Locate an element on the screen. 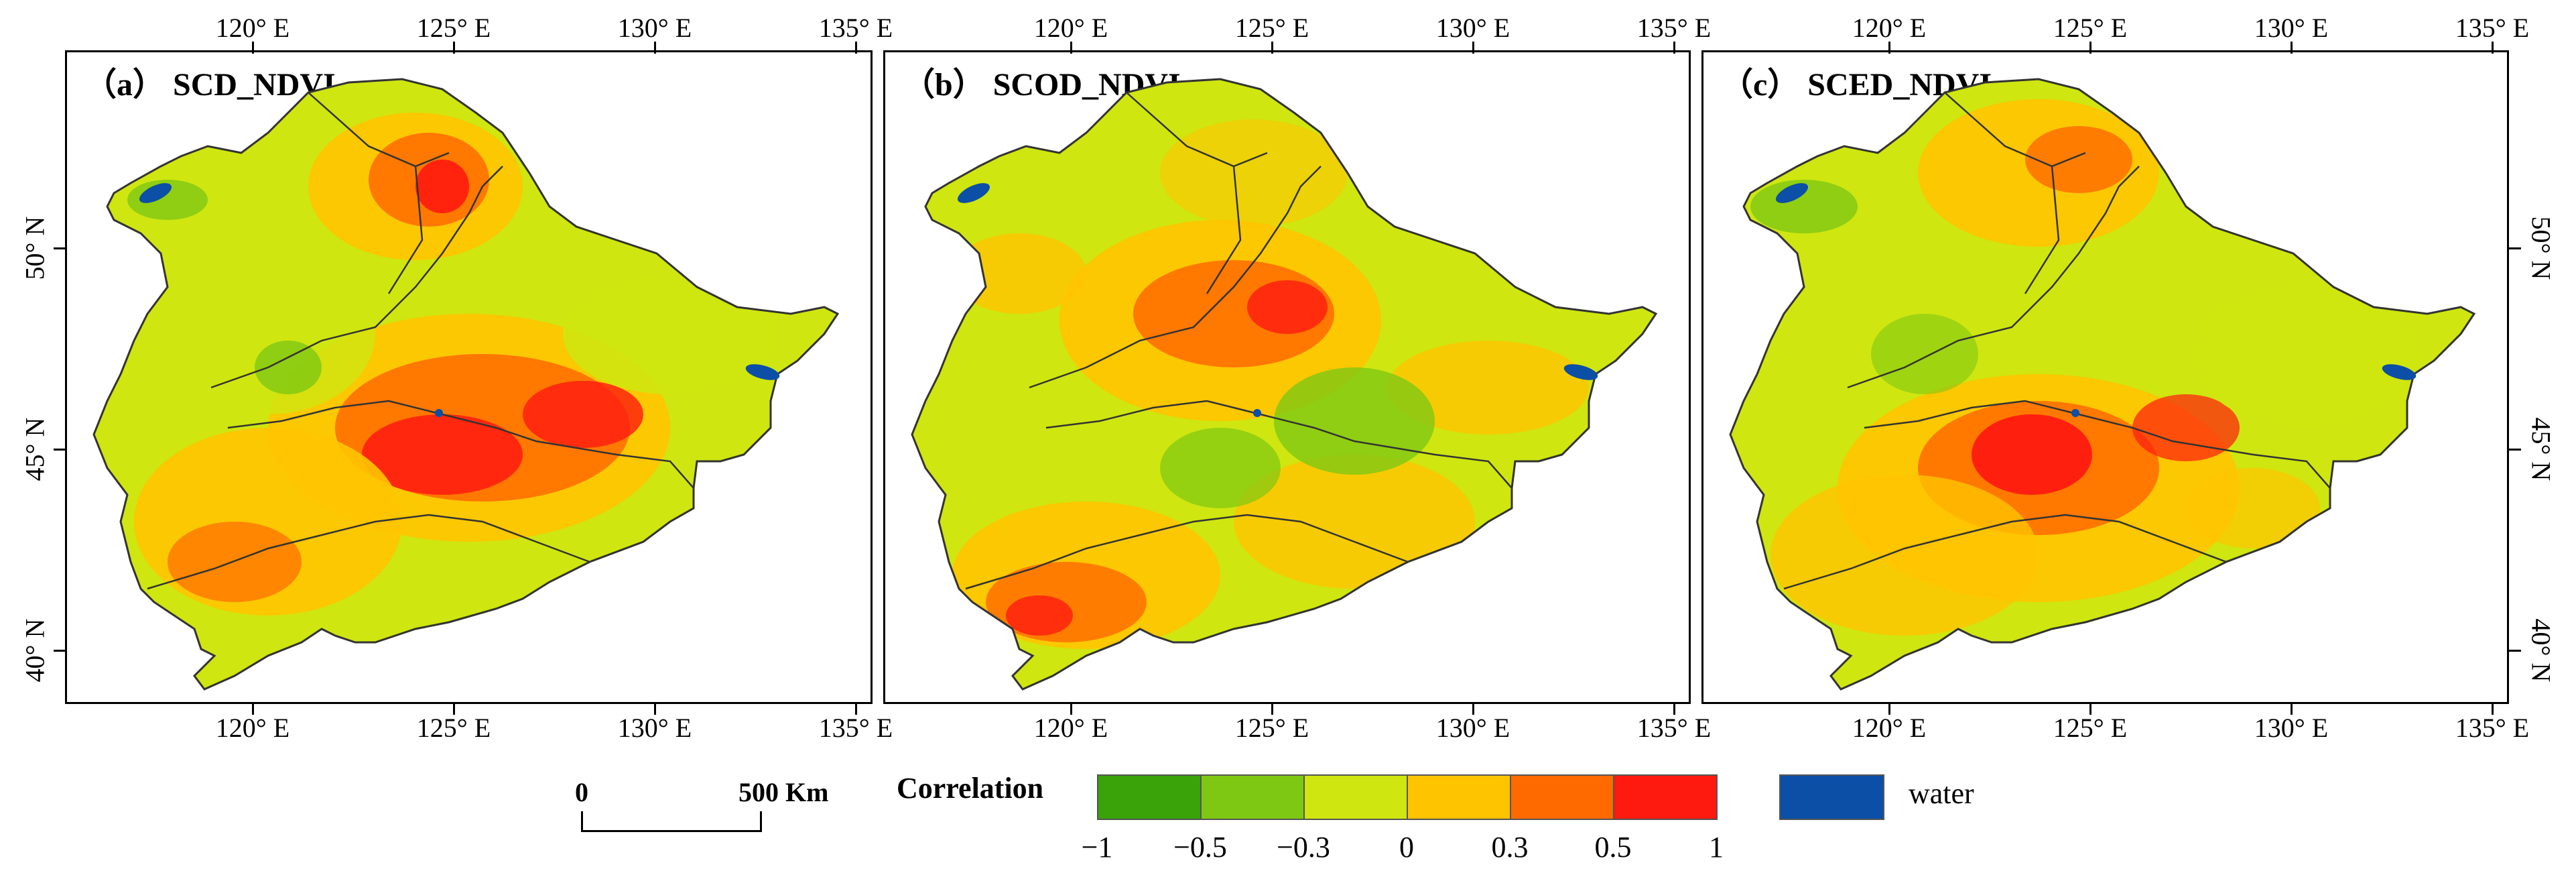  colorbar-title: Correlation is located at coordinates (970, 788).